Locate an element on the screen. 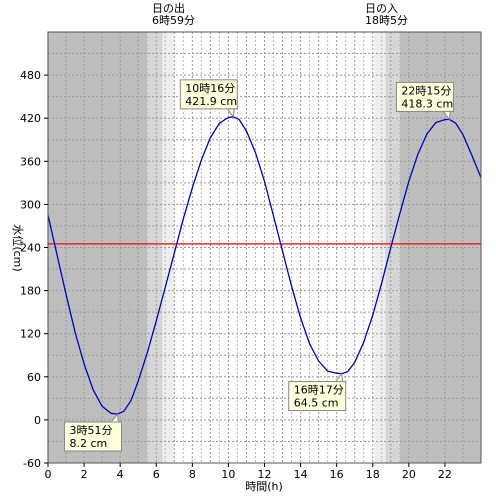 This screenshot has width=496, height=496. x-tick-label: 6 is located at coordinates (156, 474).